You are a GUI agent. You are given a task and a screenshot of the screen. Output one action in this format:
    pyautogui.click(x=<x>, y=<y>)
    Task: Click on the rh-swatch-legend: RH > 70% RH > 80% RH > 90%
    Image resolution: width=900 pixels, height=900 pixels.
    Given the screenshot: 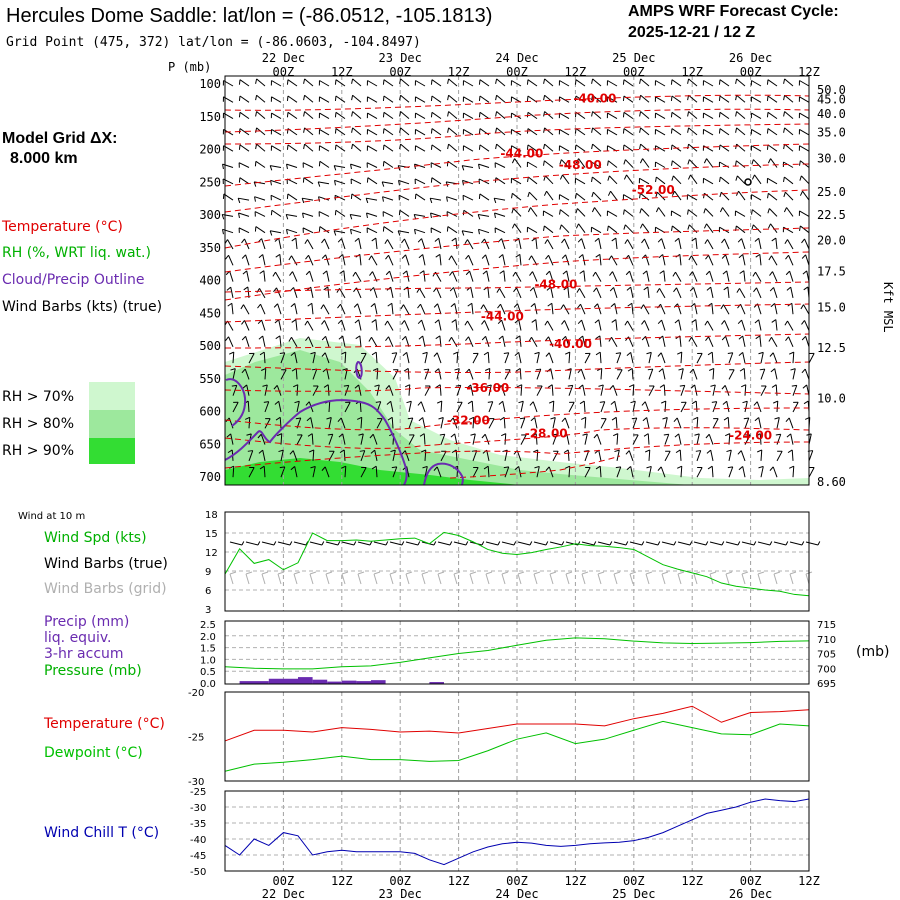 What is the action you would take?
    pyautogui.click(x=68, y=423)
    